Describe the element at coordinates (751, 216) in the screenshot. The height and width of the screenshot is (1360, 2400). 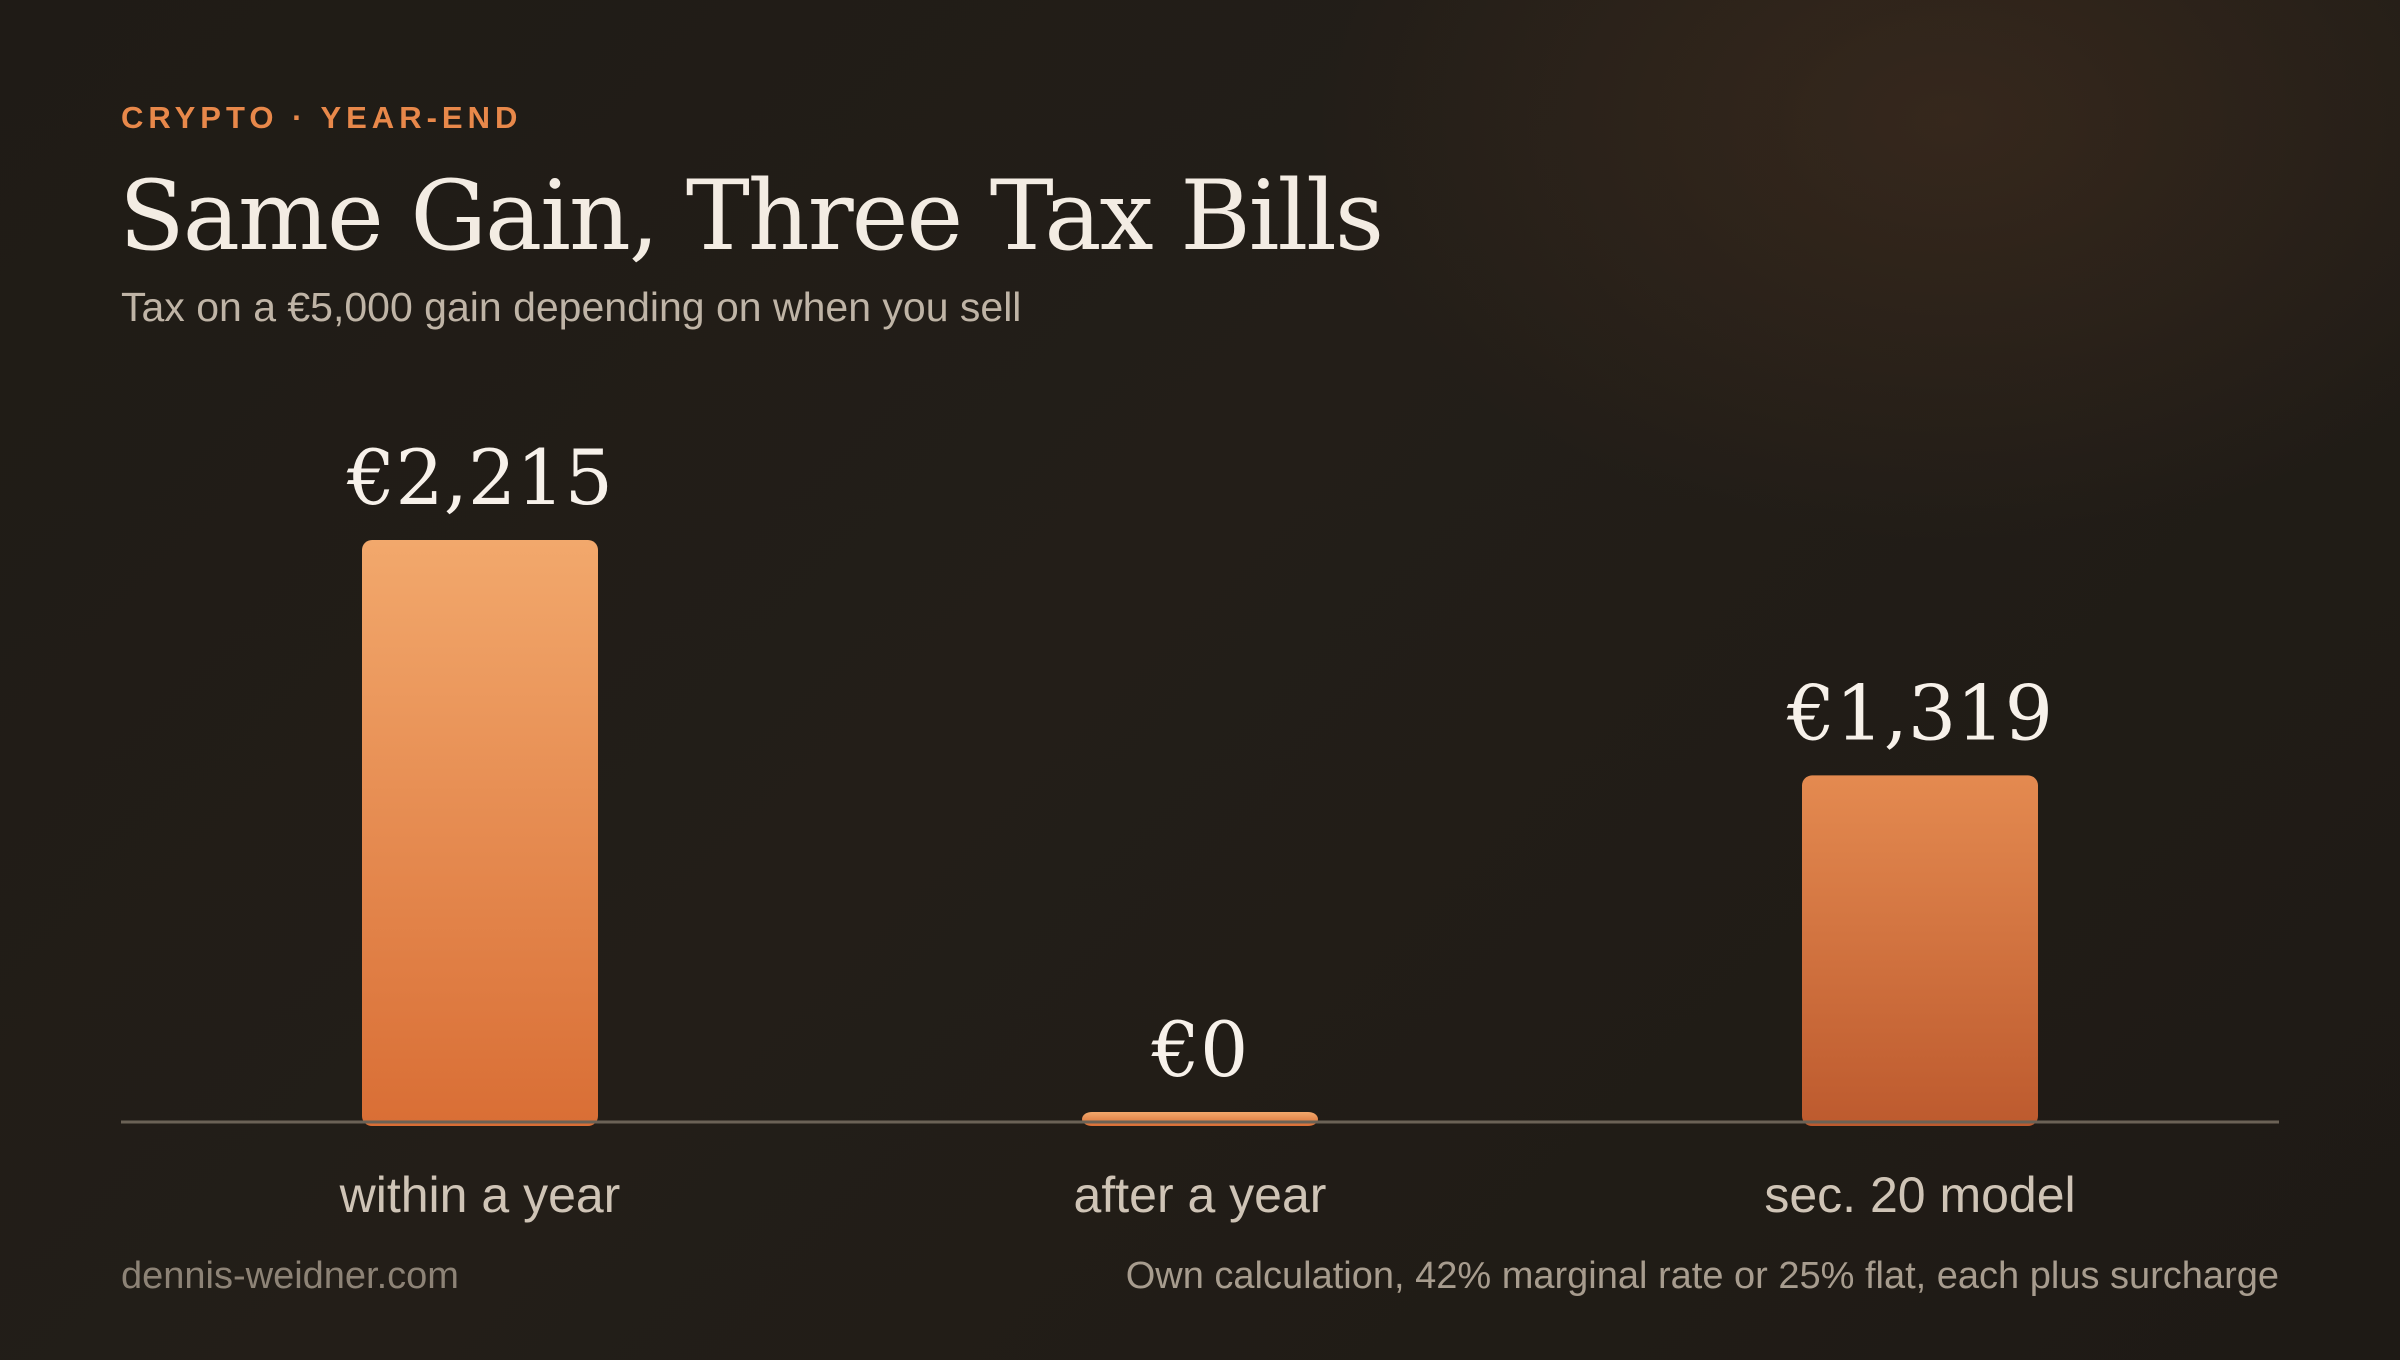
I see `chart-title: Same Gain, Three Tax Bills` at that location.